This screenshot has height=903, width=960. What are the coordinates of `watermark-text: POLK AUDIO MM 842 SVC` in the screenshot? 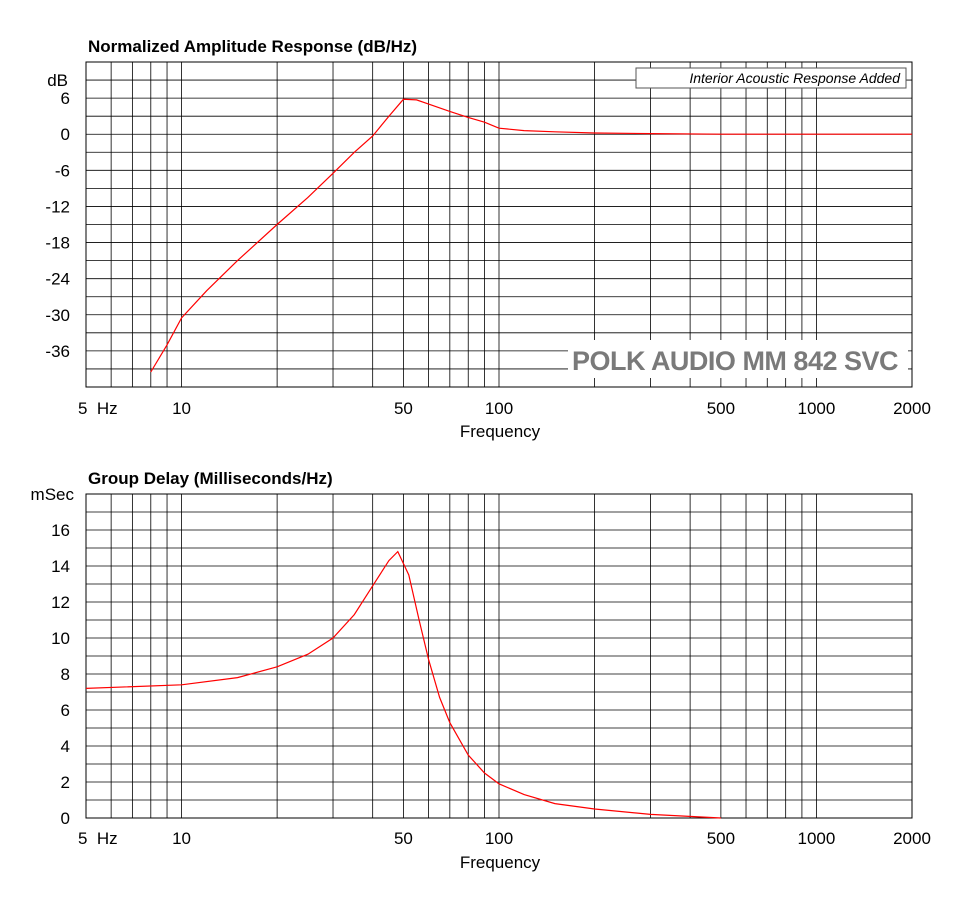 It's located at (735, 361).